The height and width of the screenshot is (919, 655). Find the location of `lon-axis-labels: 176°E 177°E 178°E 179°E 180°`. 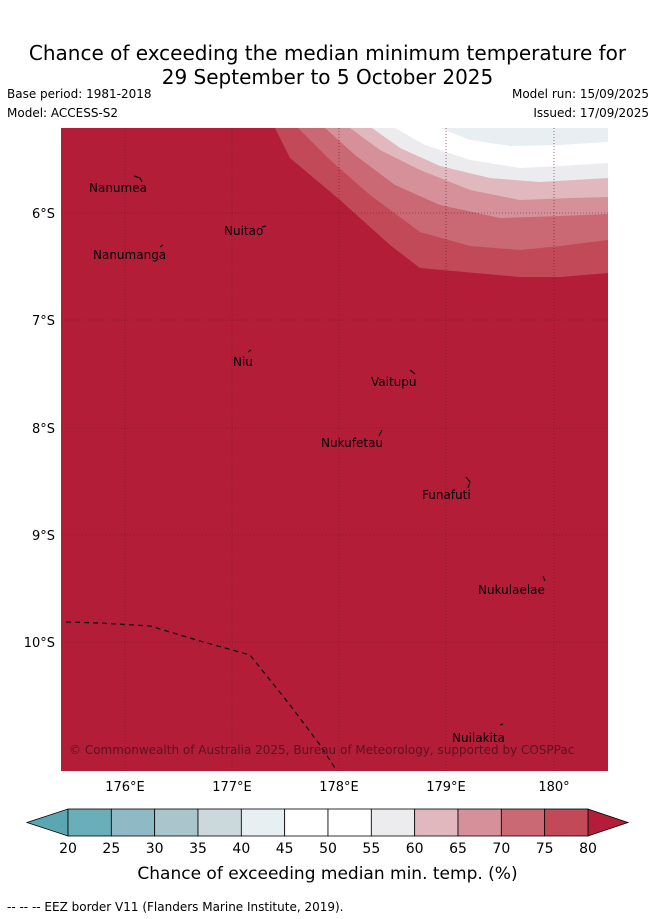

lon-axis-labels: 176°E 177°E 178°E 179°E 180° is located at coordinates (337, 787).